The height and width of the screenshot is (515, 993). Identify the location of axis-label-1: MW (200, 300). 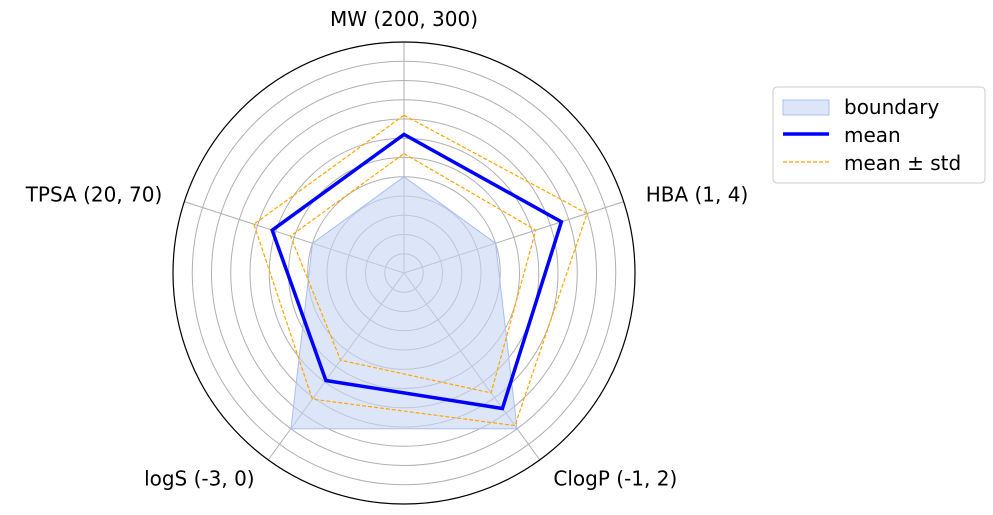
(404, 19).